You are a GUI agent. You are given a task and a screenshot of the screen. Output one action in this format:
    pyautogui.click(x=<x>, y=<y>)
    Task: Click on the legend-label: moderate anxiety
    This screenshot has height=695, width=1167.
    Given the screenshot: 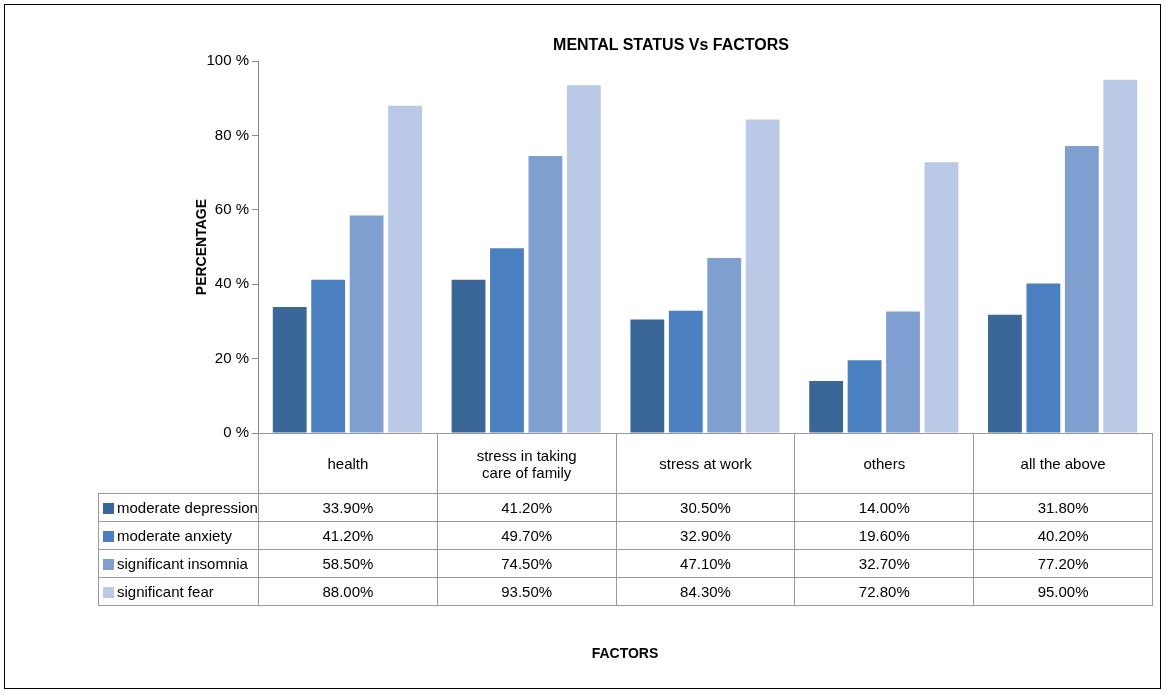 What is the action you would take?
    pyautogui.click(x=178, y=535)
    